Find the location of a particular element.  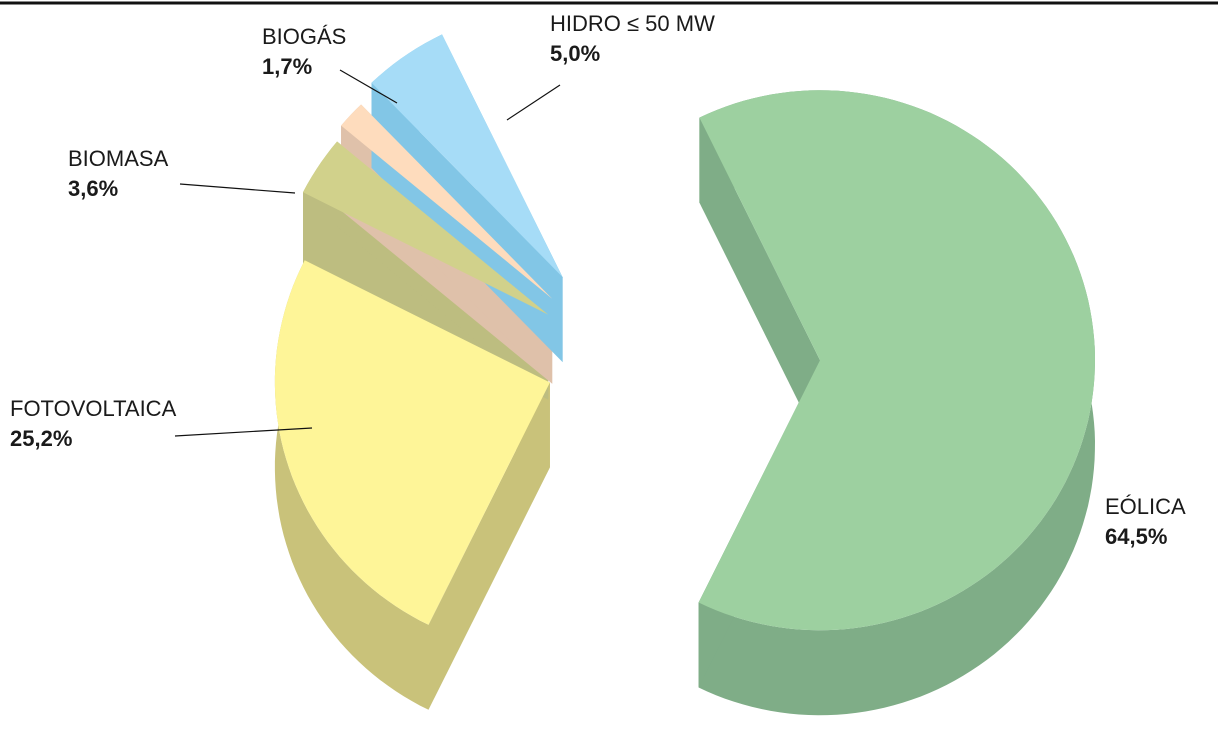

slice-outer-wall is located at coordinates (351, 485).